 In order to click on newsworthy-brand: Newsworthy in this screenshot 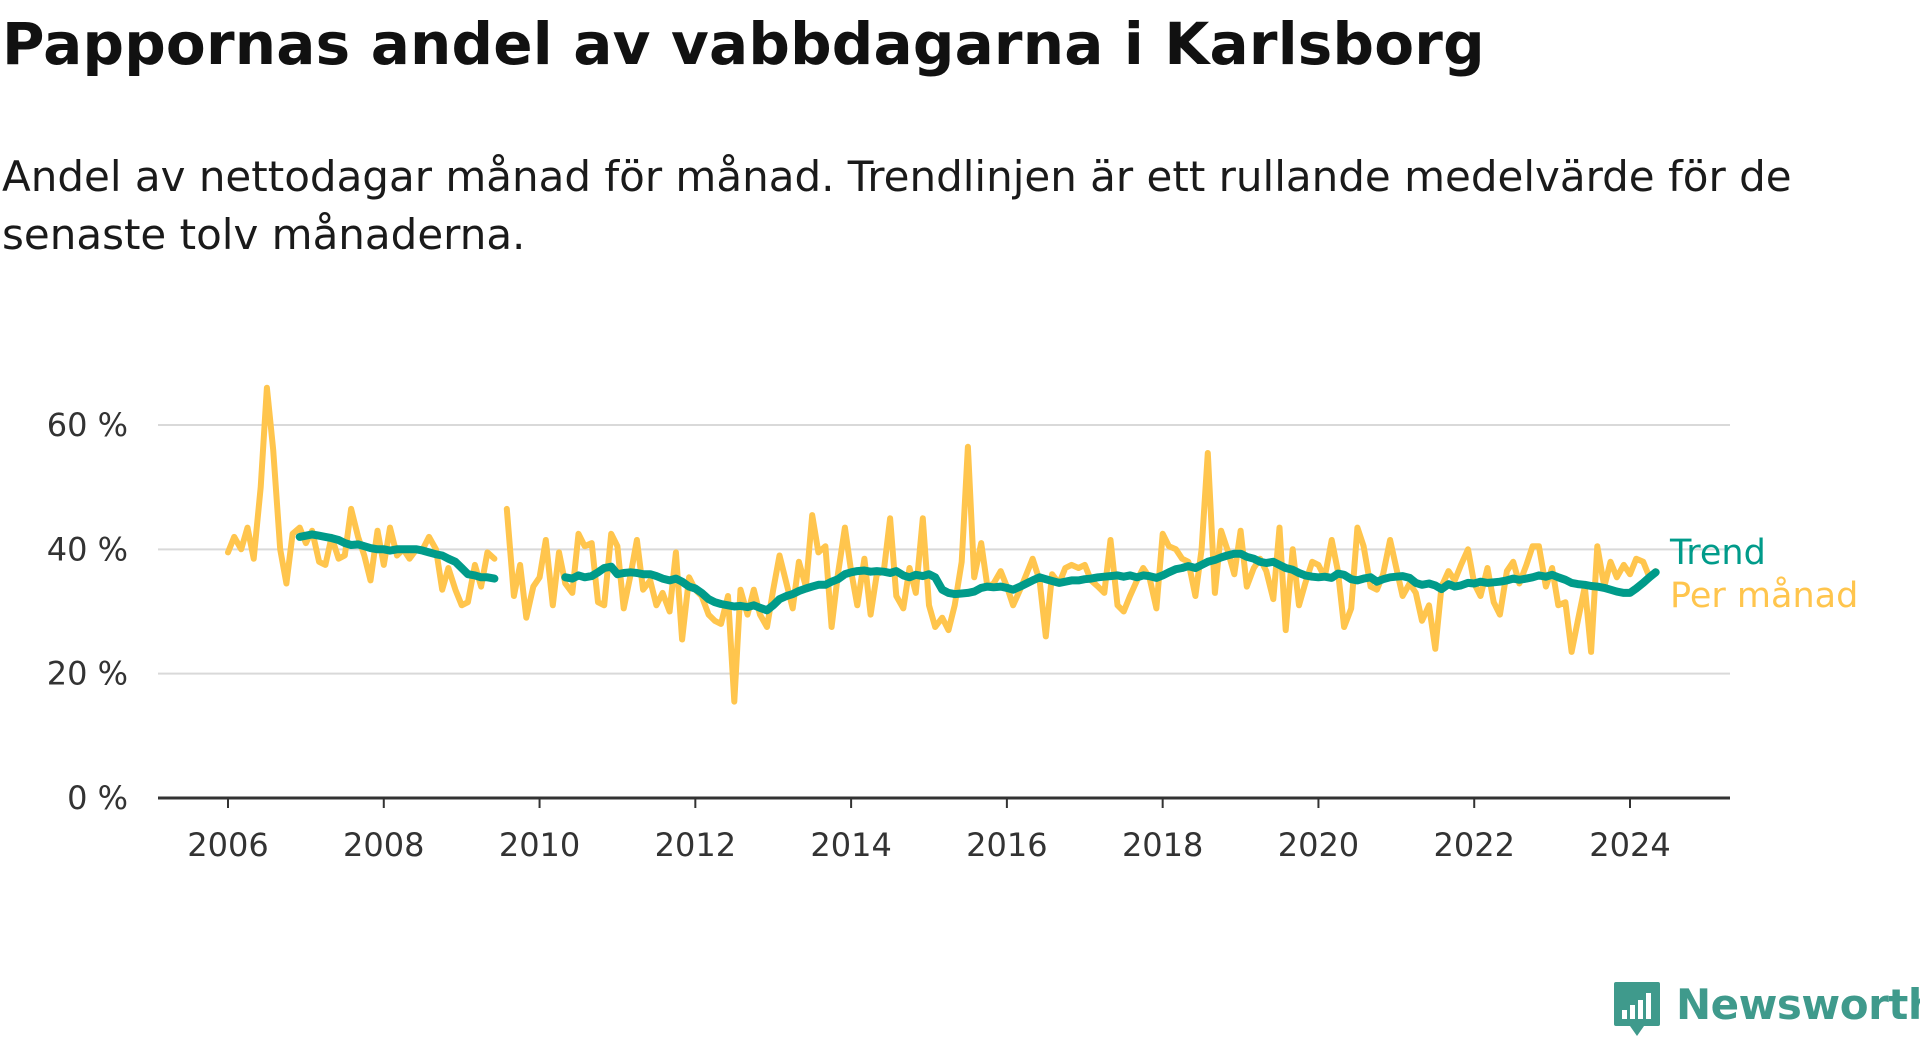, I will do `click(1766, 1009)`.